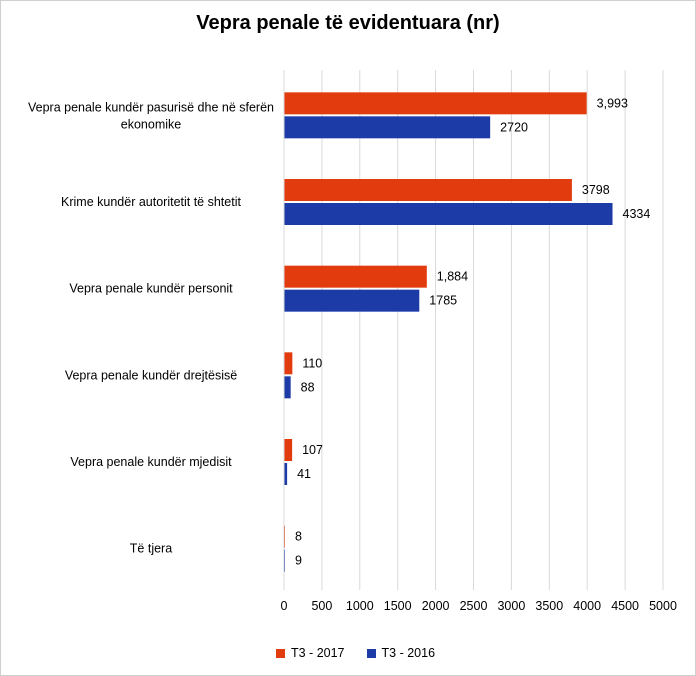 This screenshot has height=676, width=696. Describe the element at coordinates (398, 606) in the screenshot. I see `x-tick-label-3: 1500` at that location.